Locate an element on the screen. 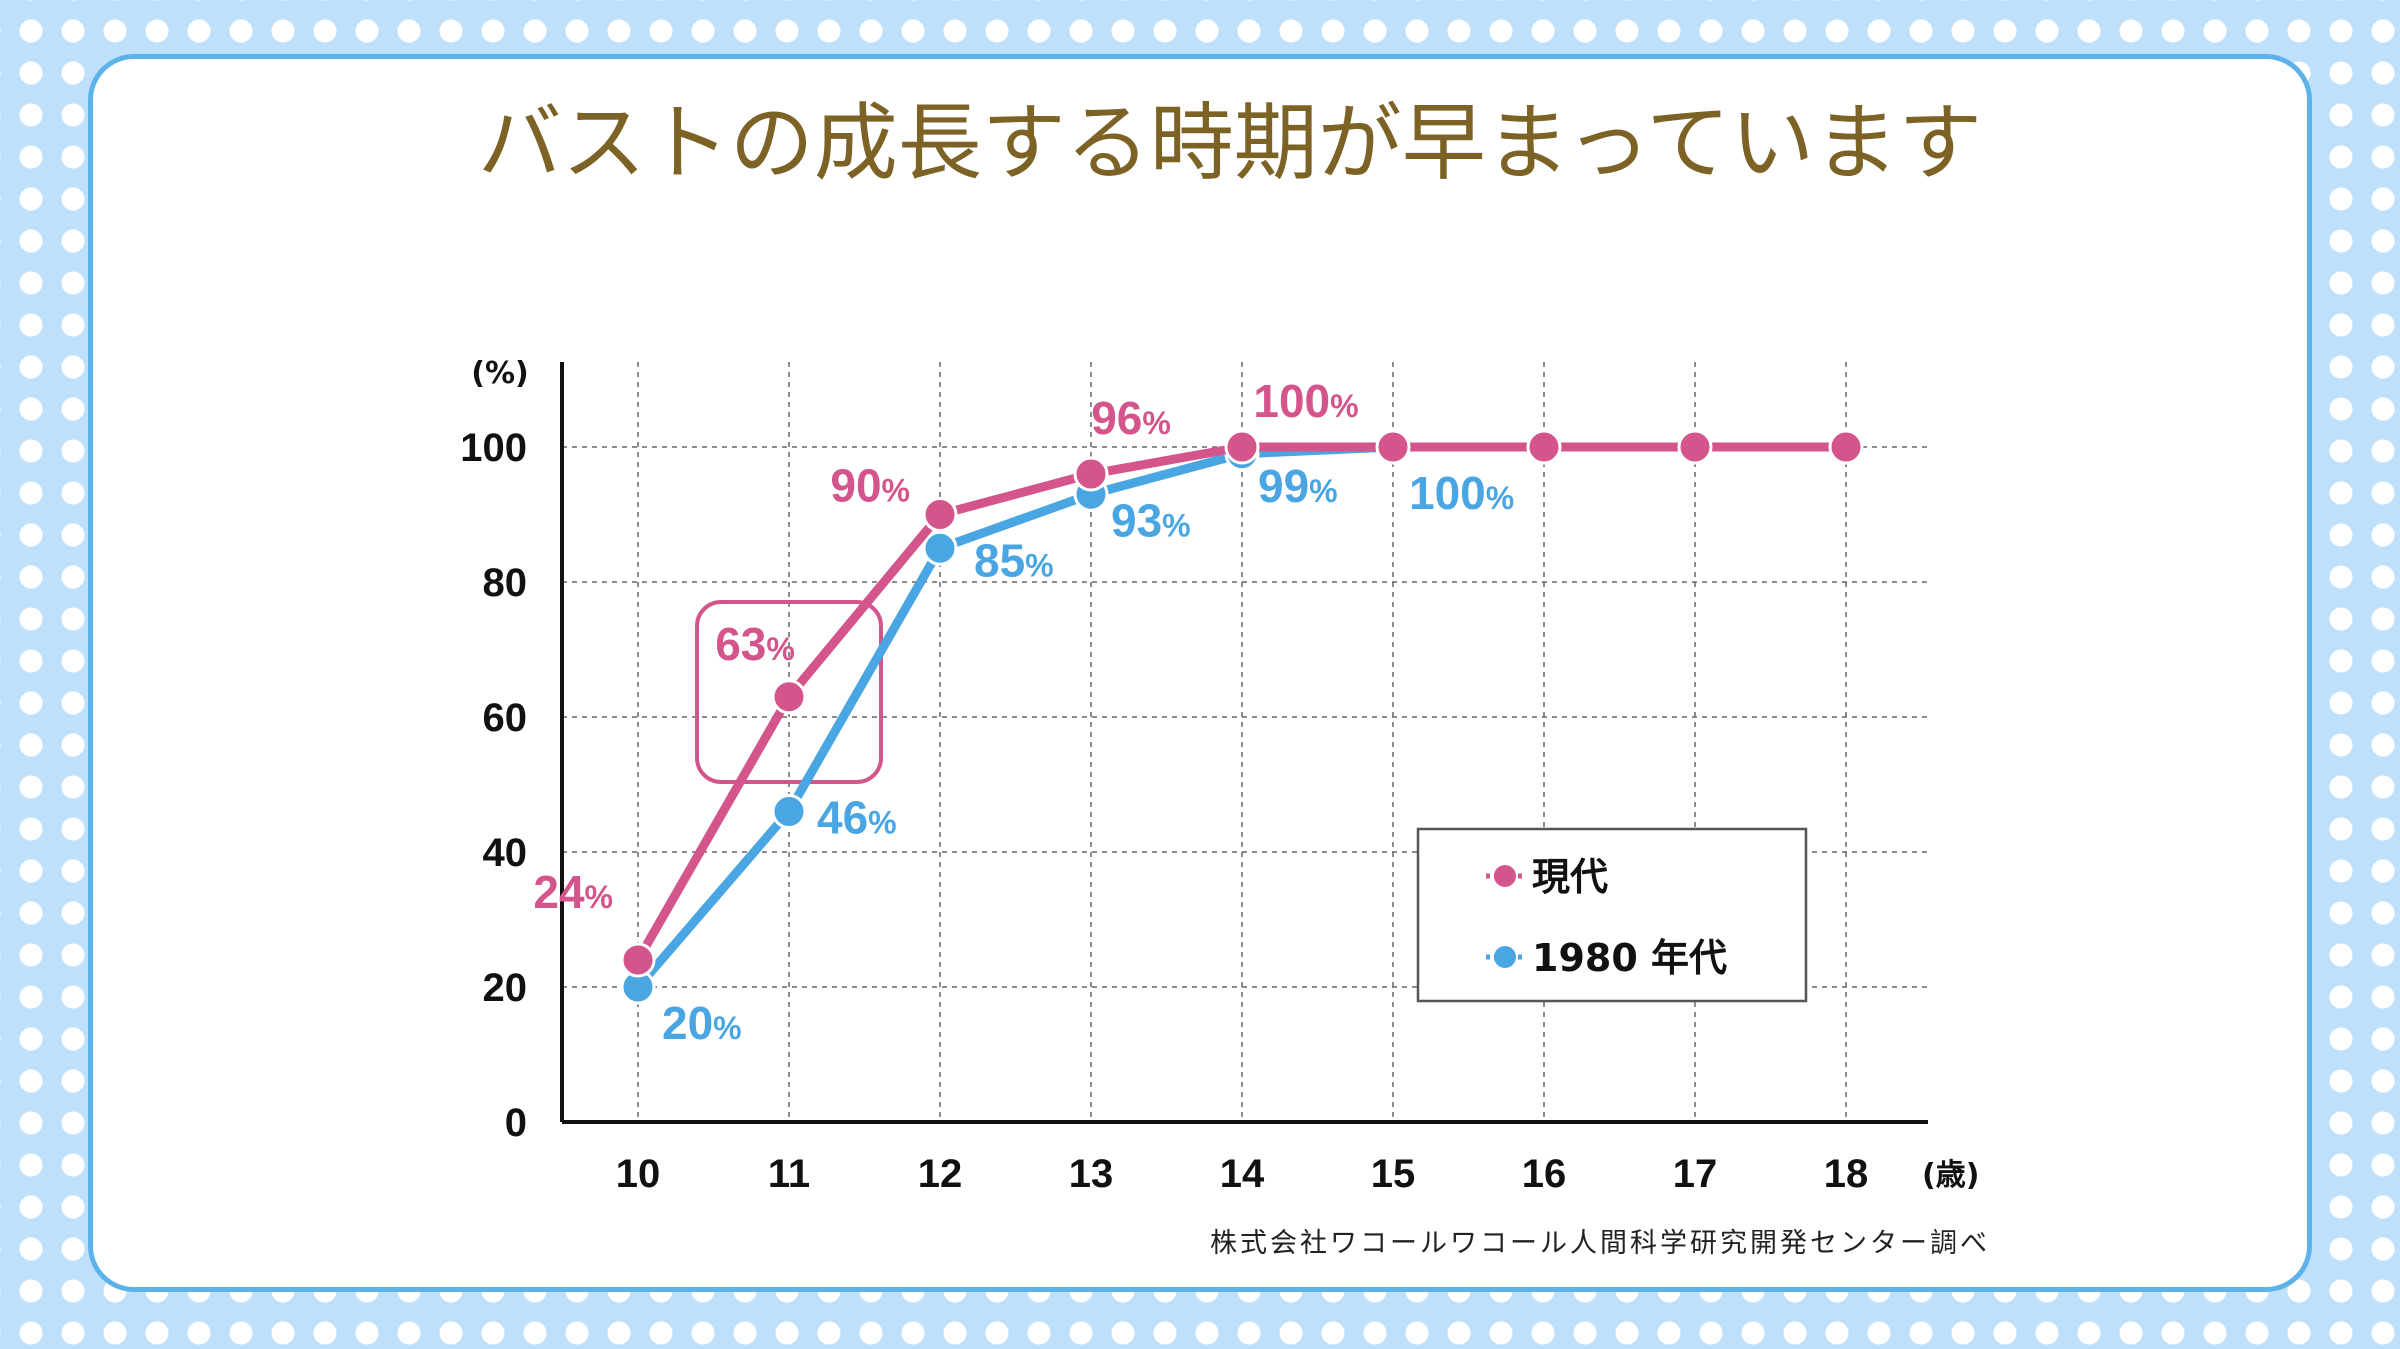 This screenshot has height=1349, width=2400. x-tick-label: 17 is located at coordinates (1695, 1174).